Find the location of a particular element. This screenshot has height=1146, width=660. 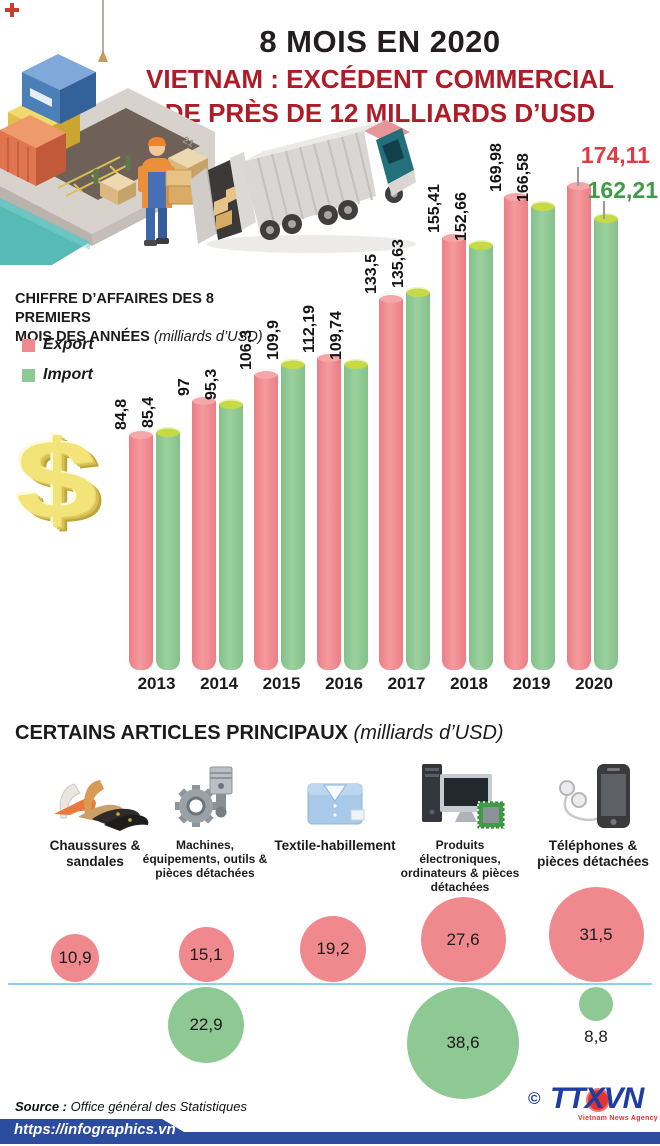

import-bar-2017 is located at coordinates (418, 478).